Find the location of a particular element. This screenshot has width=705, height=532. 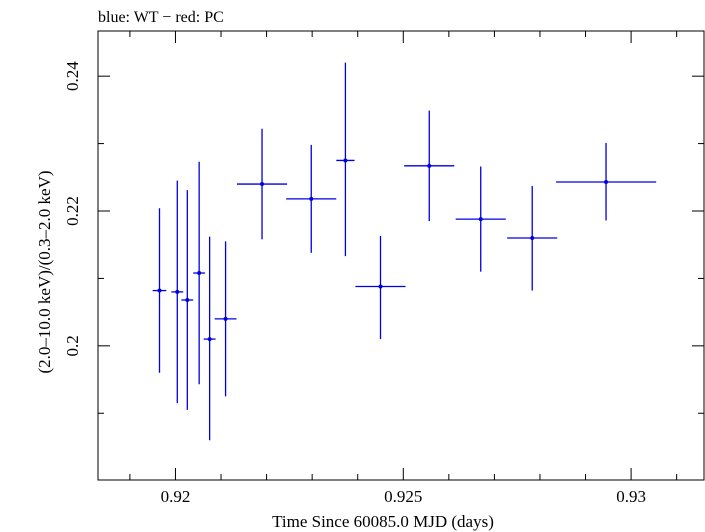

y-tick-label: 0.24 is located at coordinates (72, 76).